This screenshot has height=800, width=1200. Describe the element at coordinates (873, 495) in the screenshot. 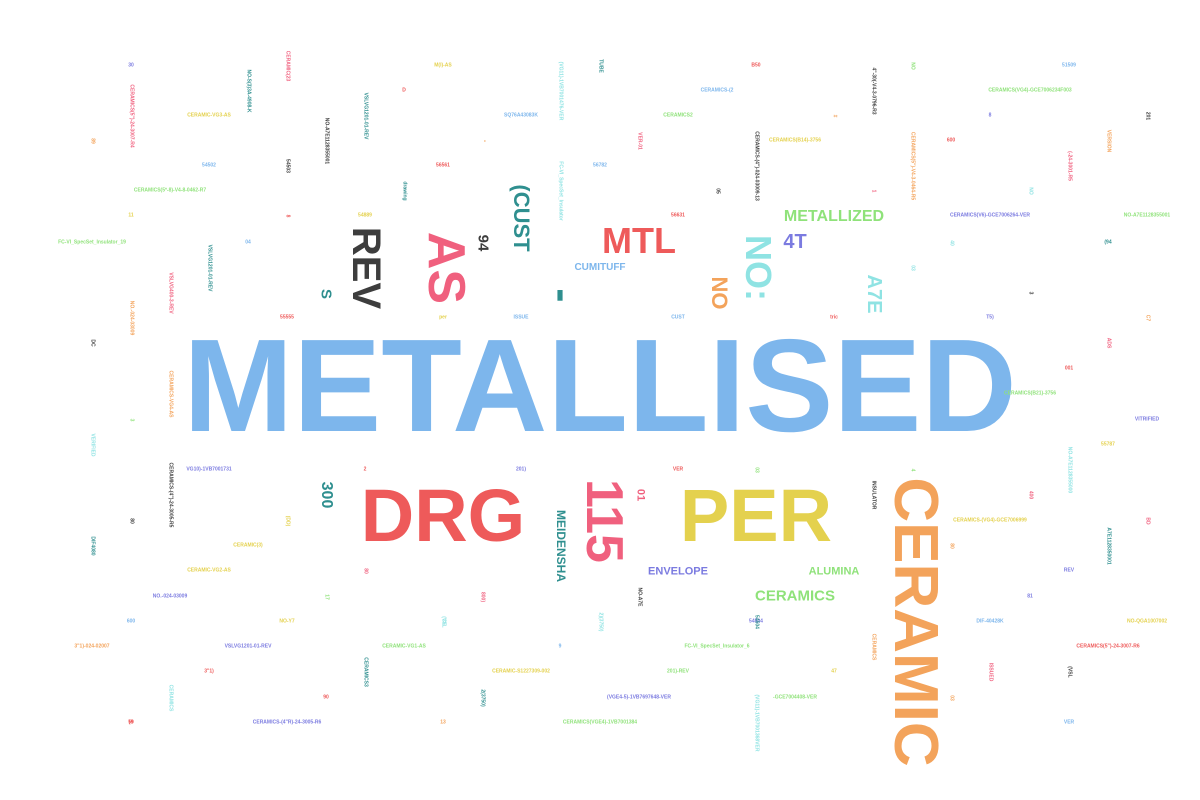

I see `word-small-vertical: INSULATOR` at that location.